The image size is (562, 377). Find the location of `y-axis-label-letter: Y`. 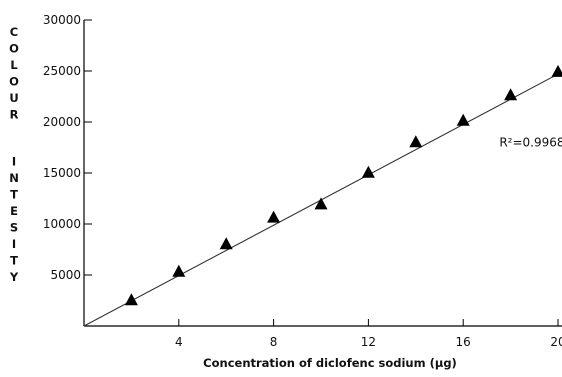

y-axis-label-letter: Y is located at coordinates (14, 277).